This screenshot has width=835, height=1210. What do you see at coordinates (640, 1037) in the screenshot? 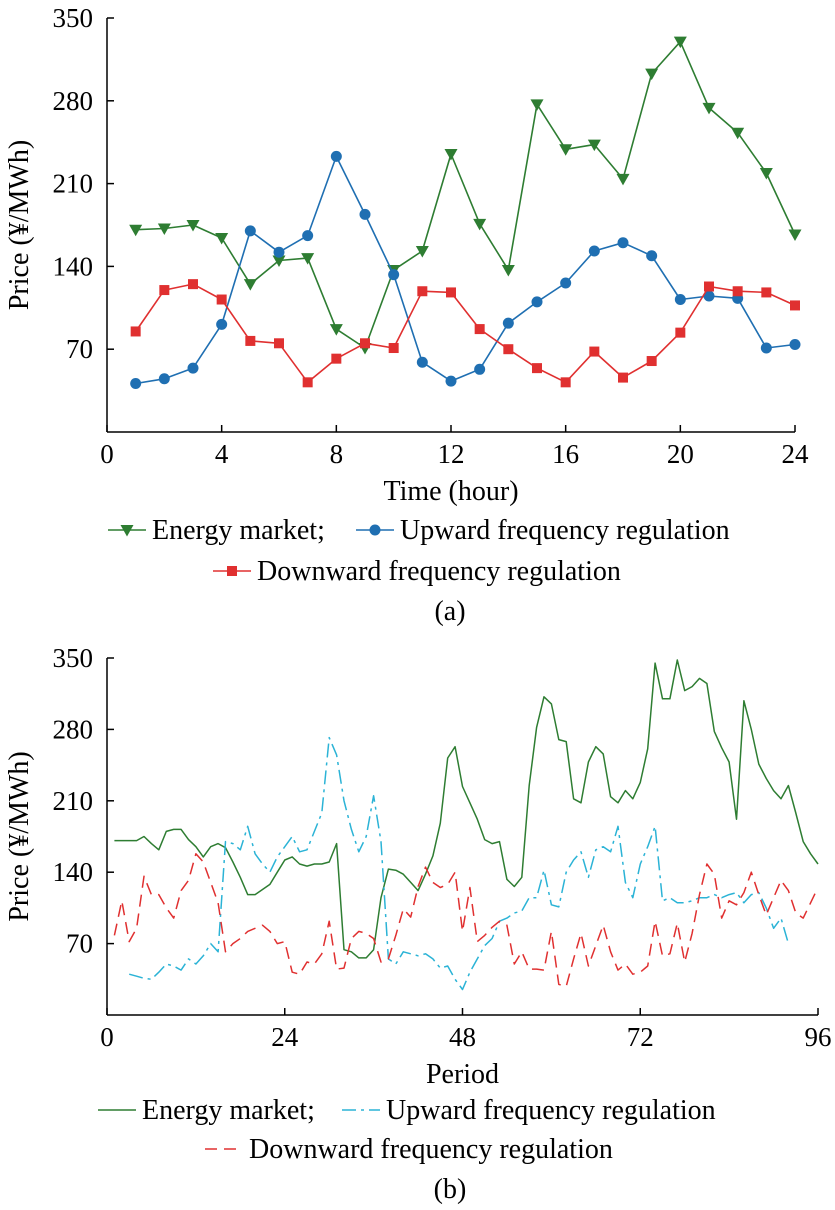
I see `x-tick-label: 72` at bounding box center [640, 1037].